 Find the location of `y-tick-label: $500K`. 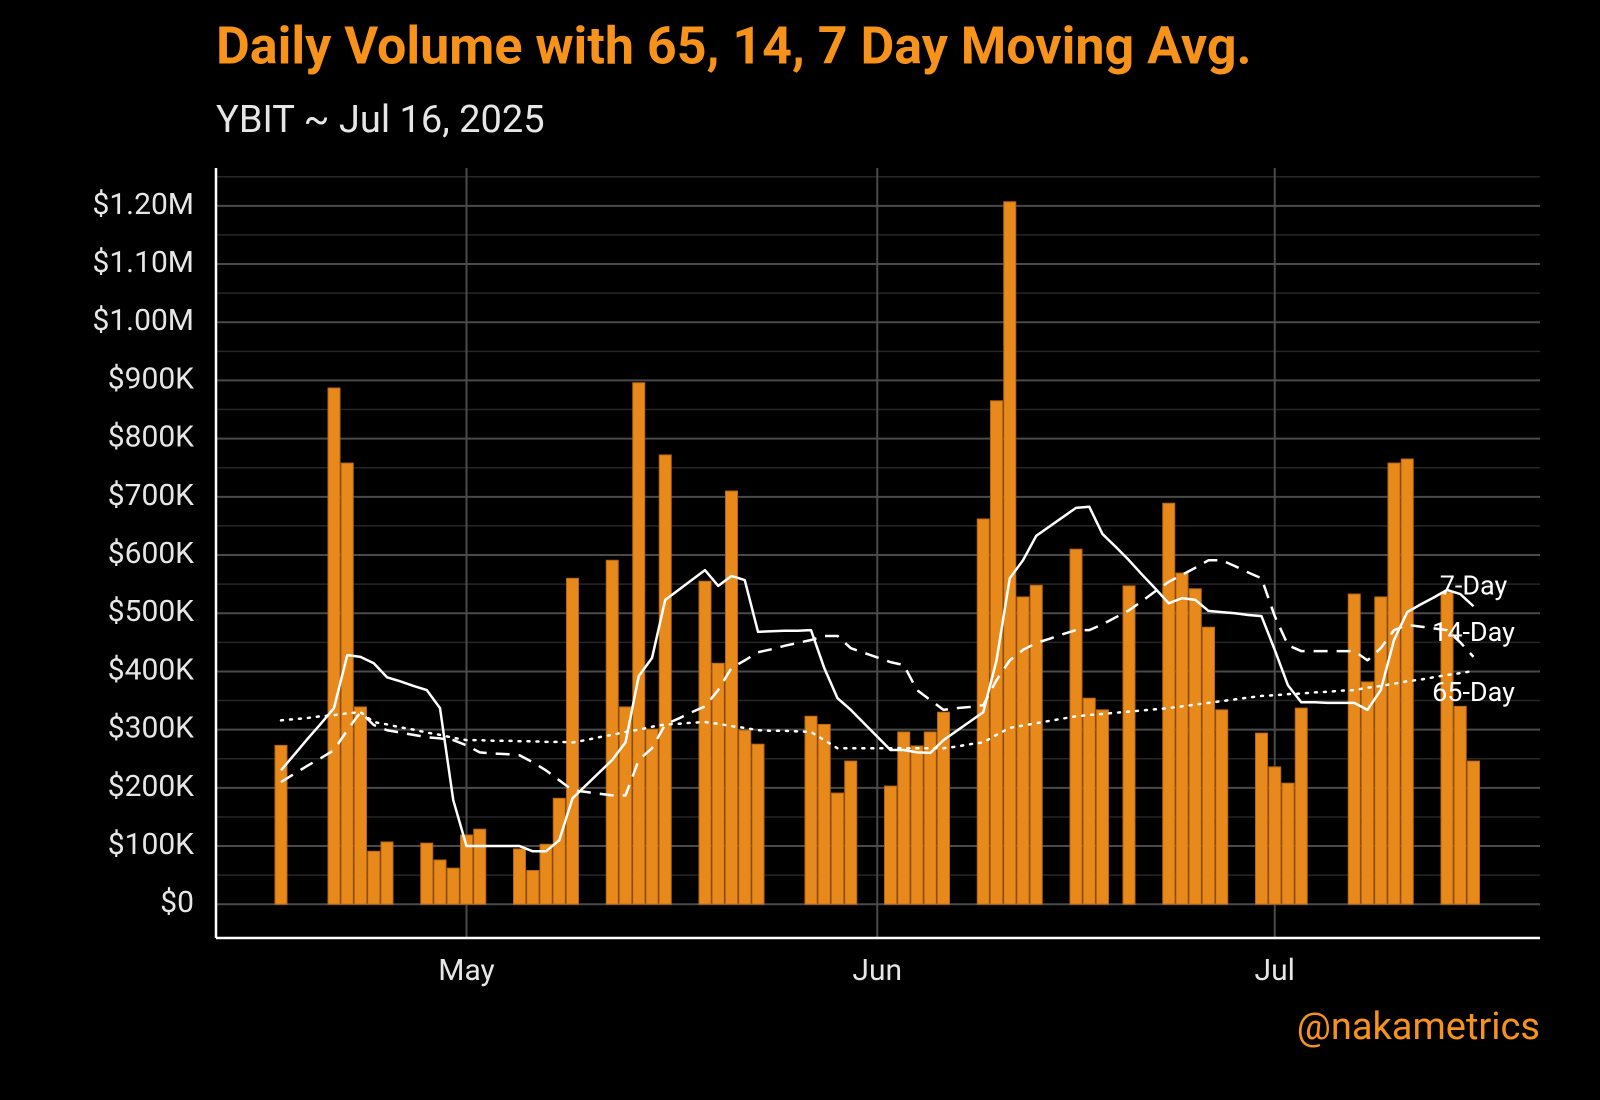

y-tick-label: $500K is located at coordinates (151, 611).